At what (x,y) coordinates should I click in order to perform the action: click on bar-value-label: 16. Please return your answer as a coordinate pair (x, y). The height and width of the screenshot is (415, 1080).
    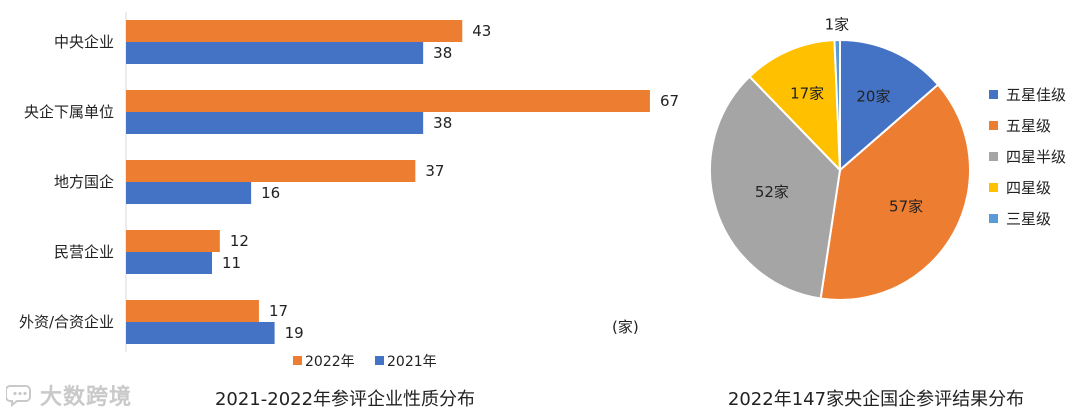
    Looking at the image, I should click on (270, 193).